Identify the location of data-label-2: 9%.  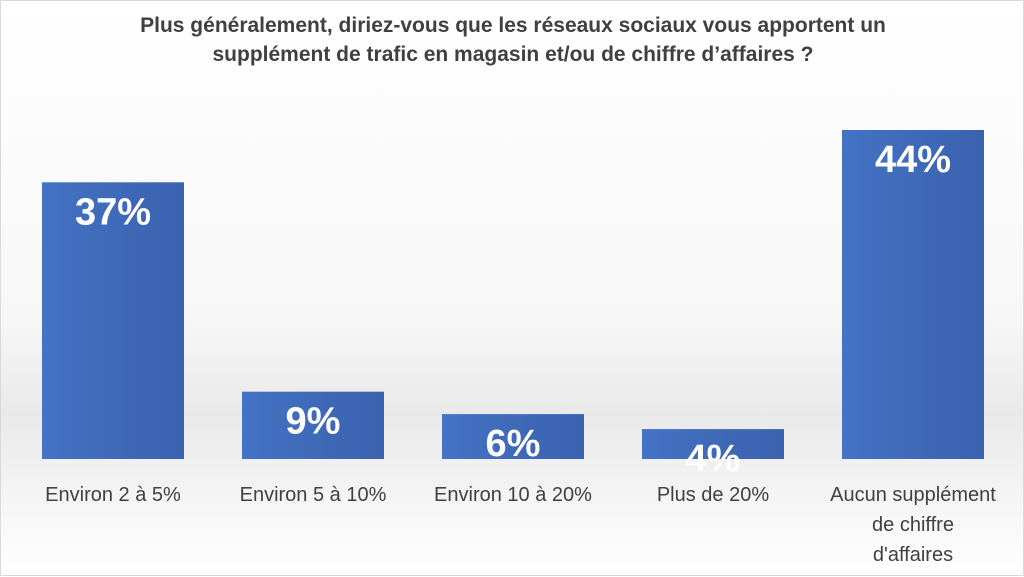
(313, 422).